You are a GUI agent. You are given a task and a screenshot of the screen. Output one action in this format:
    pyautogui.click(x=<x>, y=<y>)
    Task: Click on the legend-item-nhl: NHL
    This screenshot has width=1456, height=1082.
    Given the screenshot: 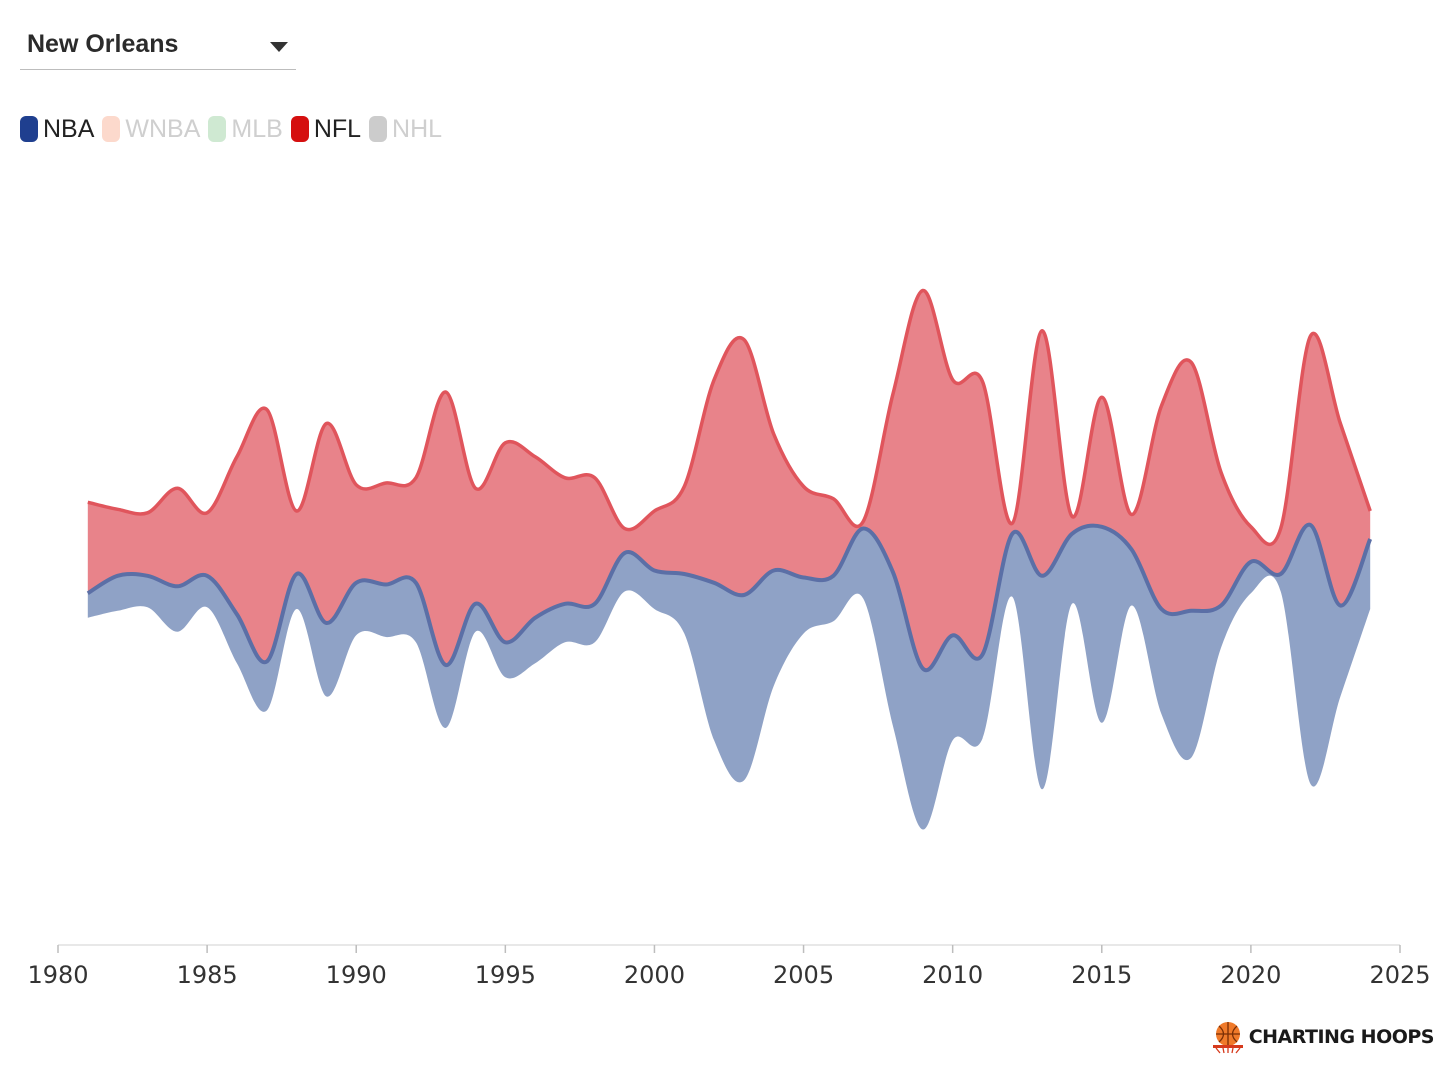 What is the action you would take?
    pyautogui.click(x=405, y=129)
    